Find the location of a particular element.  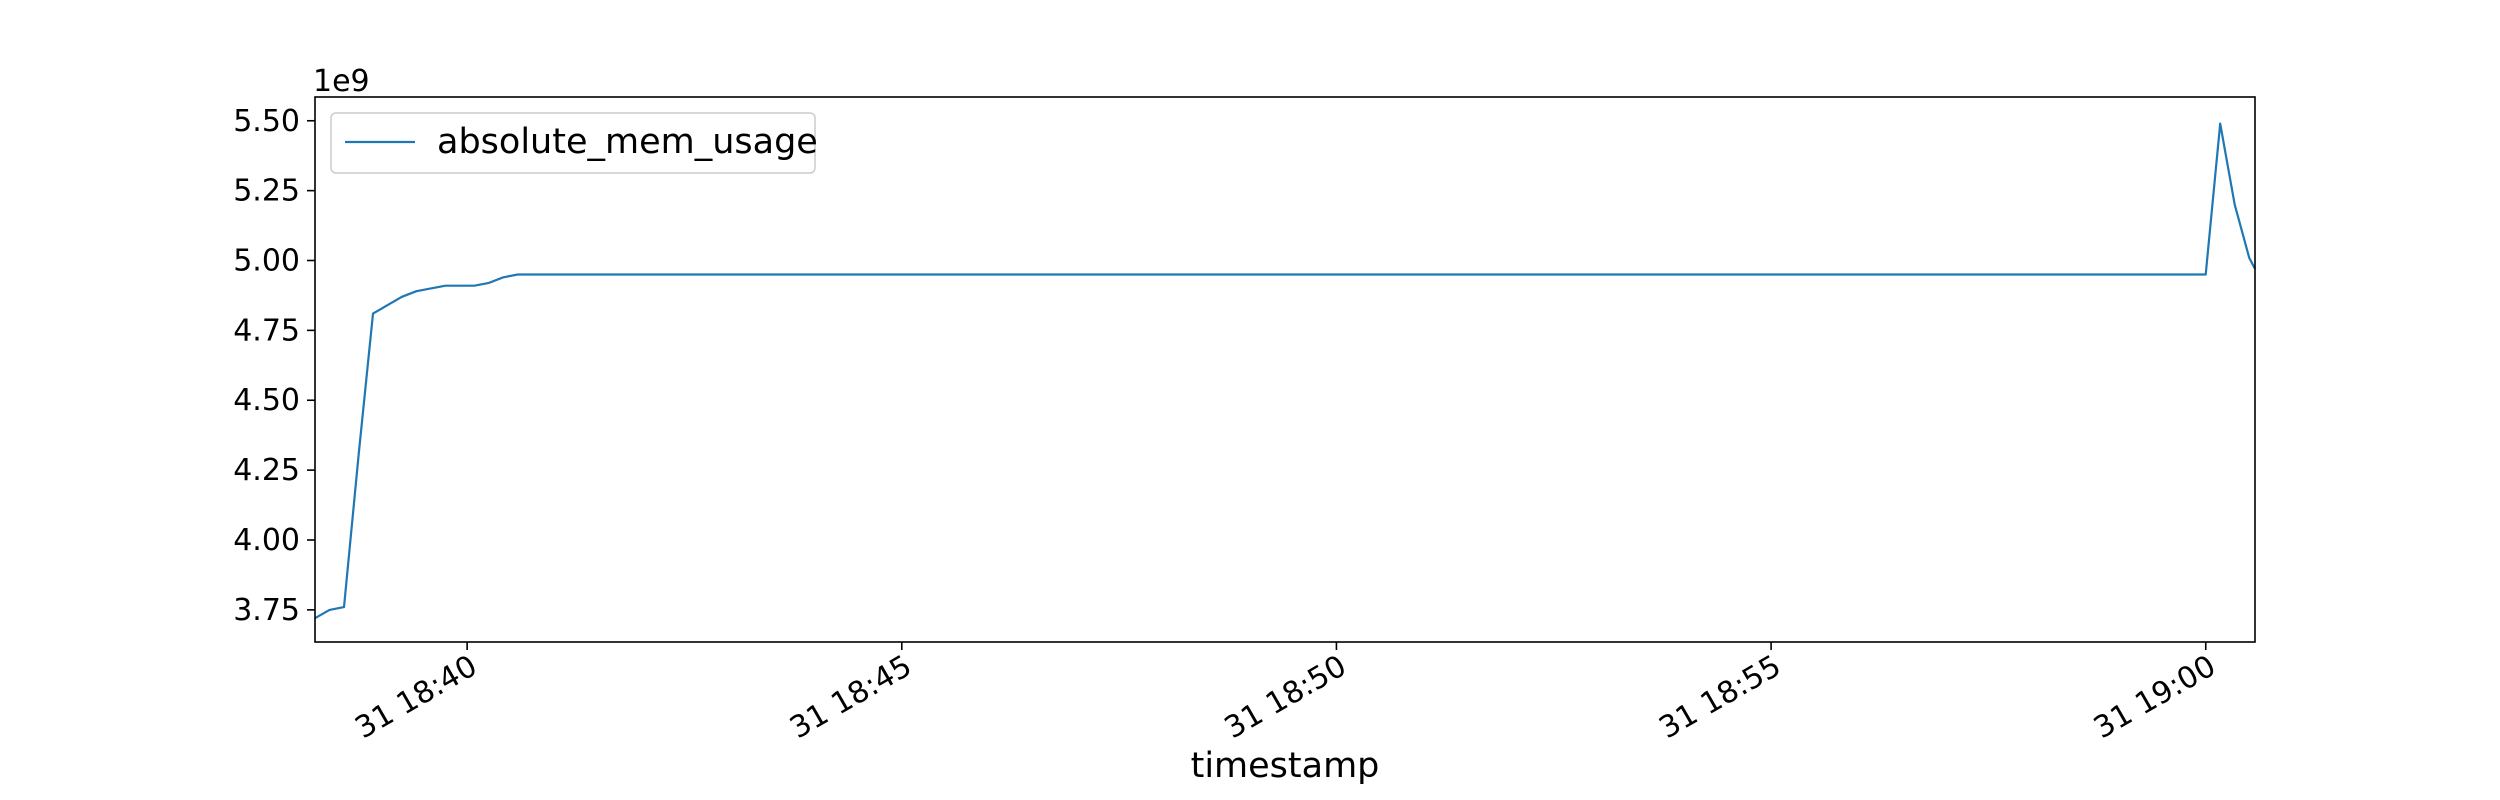

y-tick-label: 5.50 is located at coordinates (266, 121).